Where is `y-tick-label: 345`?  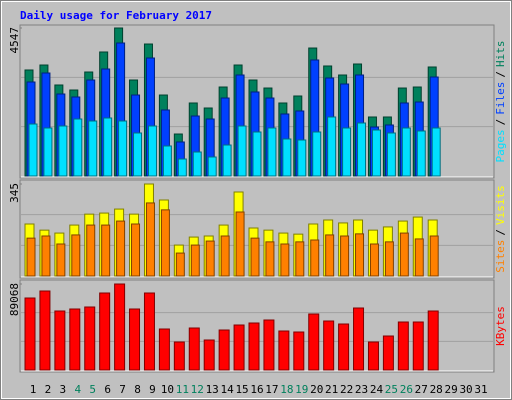 y-tick-label: 345 is located at coordinates (14, 193).